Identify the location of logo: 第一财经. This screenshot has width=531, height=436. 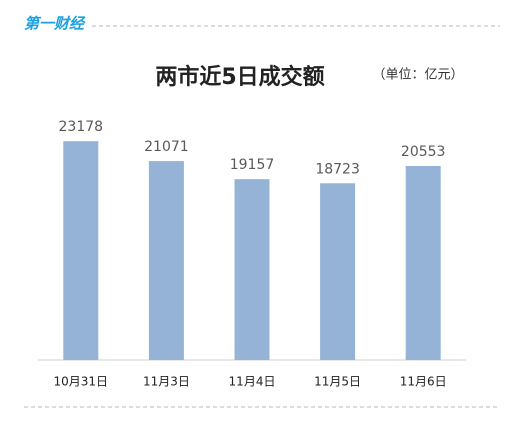
(55, 24).